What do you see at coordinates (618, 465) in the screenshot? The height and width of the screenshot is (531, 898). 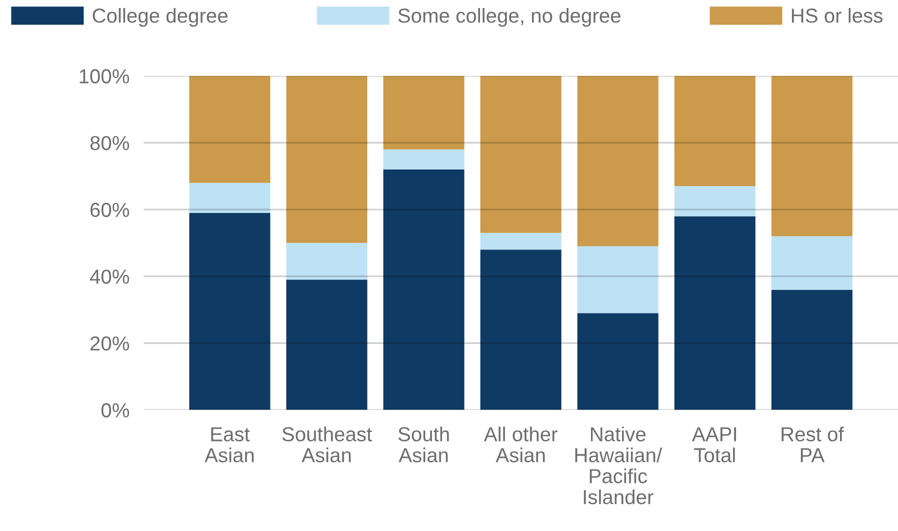 I see `x-tick-label: Native Hawaiian/ Pacific Islander` at bounding box center [618, 465].